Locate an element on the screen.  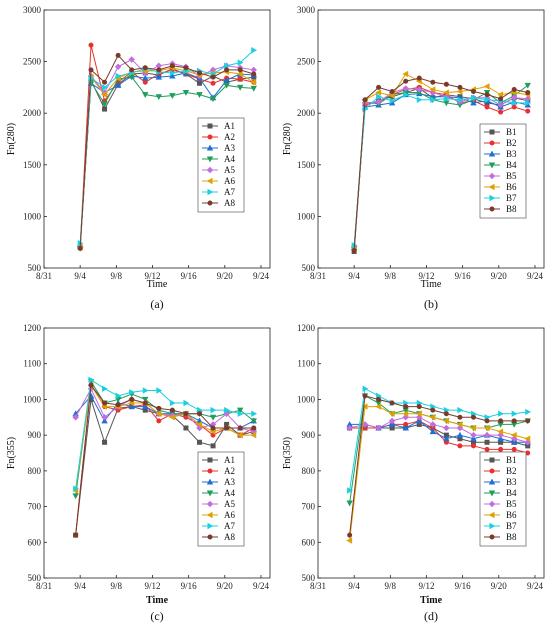
x-tick-label: 9/24 is located at coordinates (261, 276).